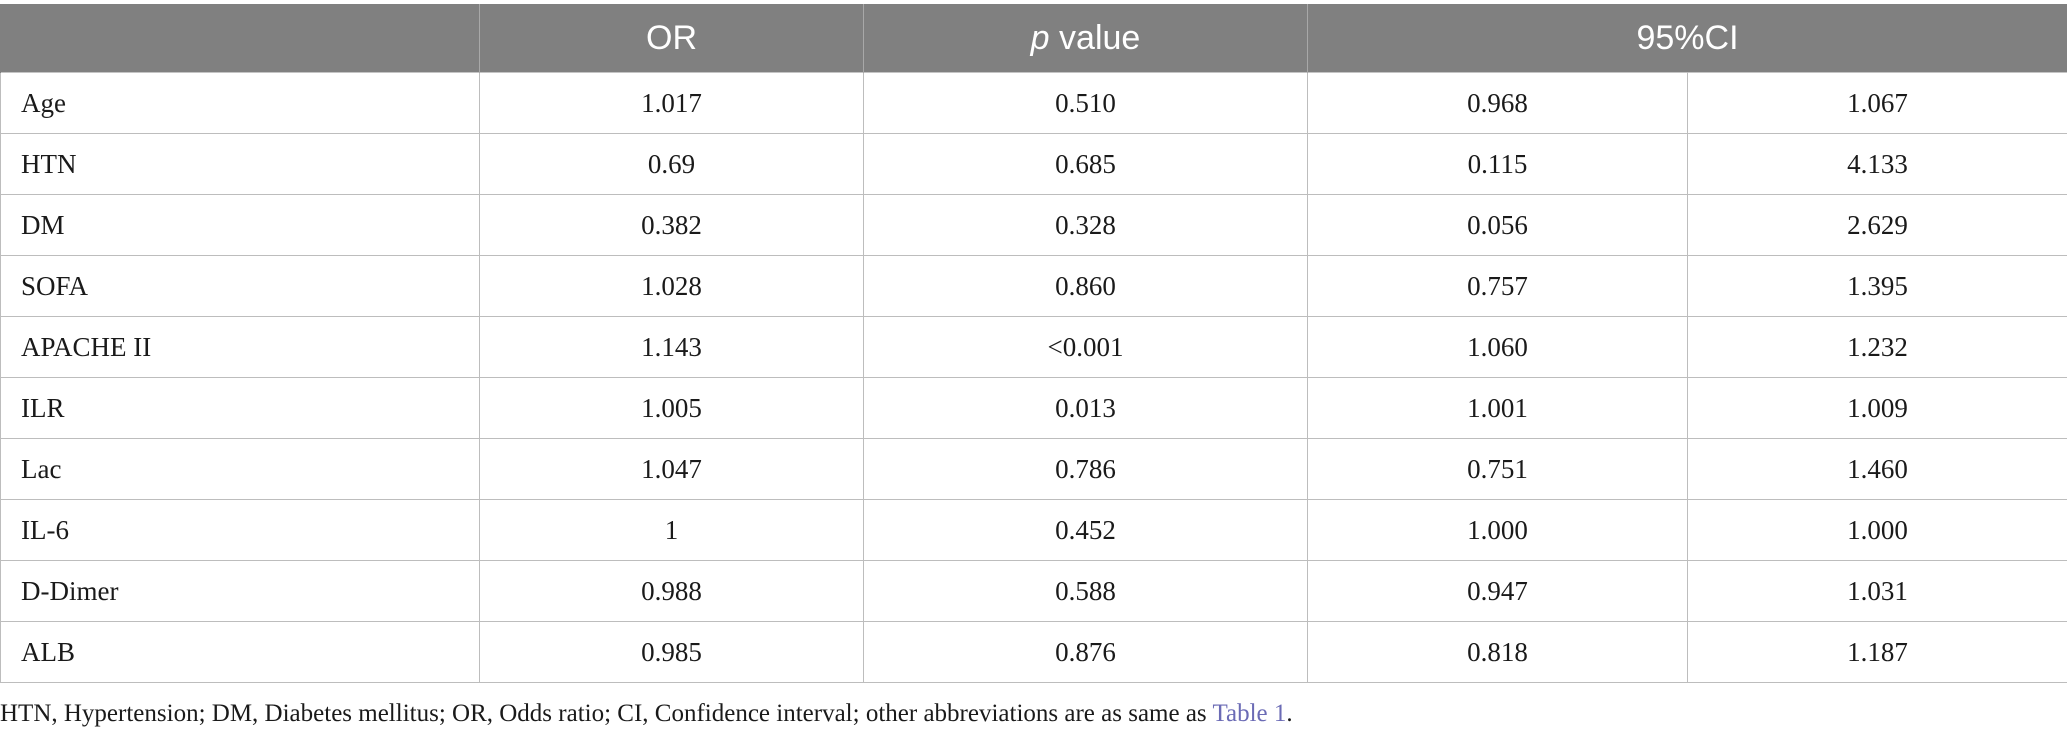 The image size is (2067, 739). I want to click on row-label: DM, so click(240, 225).